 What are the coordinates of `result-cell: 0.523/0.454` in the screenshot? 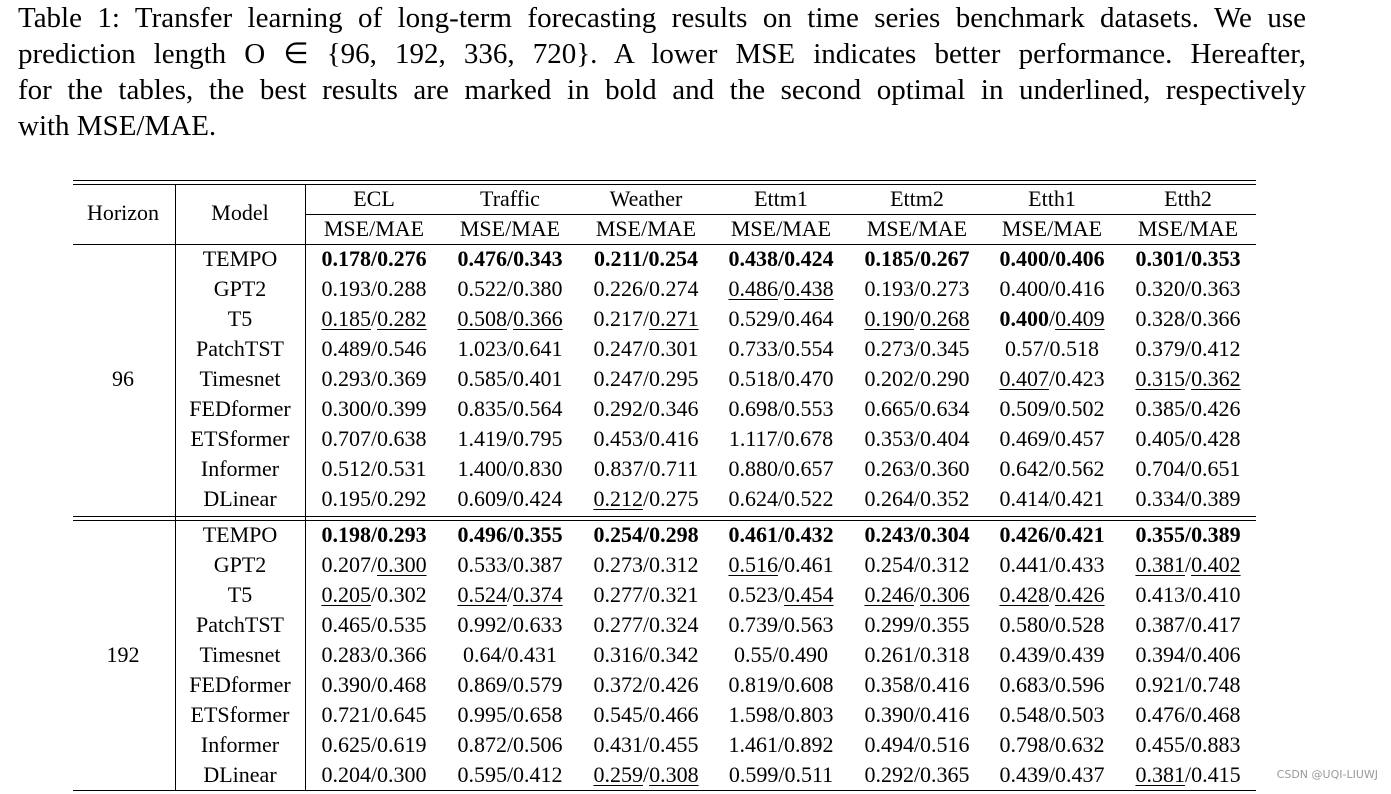 It's located at (781, 594).